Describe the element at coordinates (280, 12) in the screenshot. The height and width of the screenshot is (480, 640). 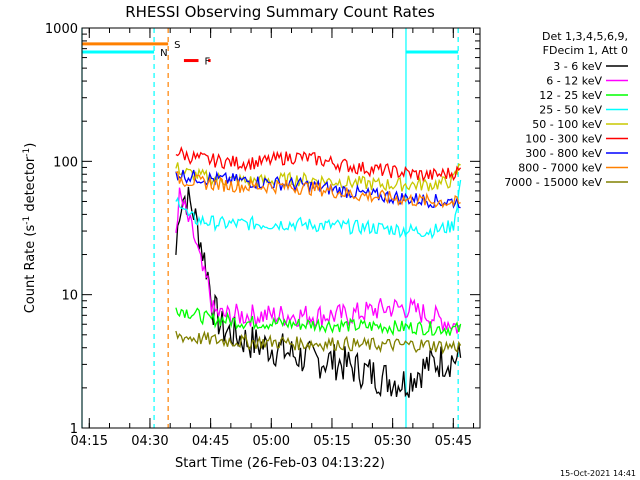
I see `chart-title: RHESSI Observing Summary Count Rates` at that location.